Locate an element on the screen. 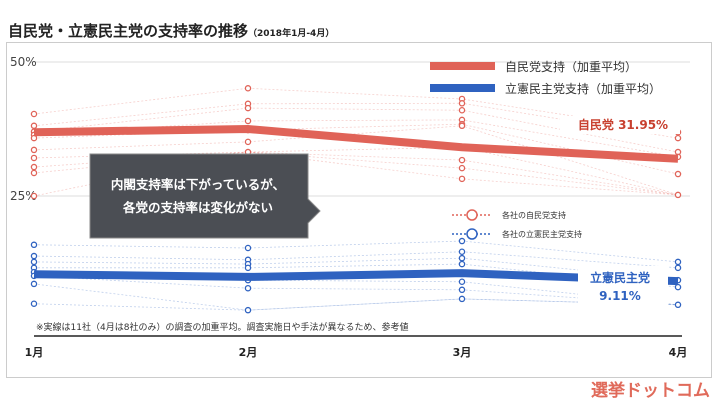  legend-label: 各社の自民党支持 is located at coordinates (534, 215).